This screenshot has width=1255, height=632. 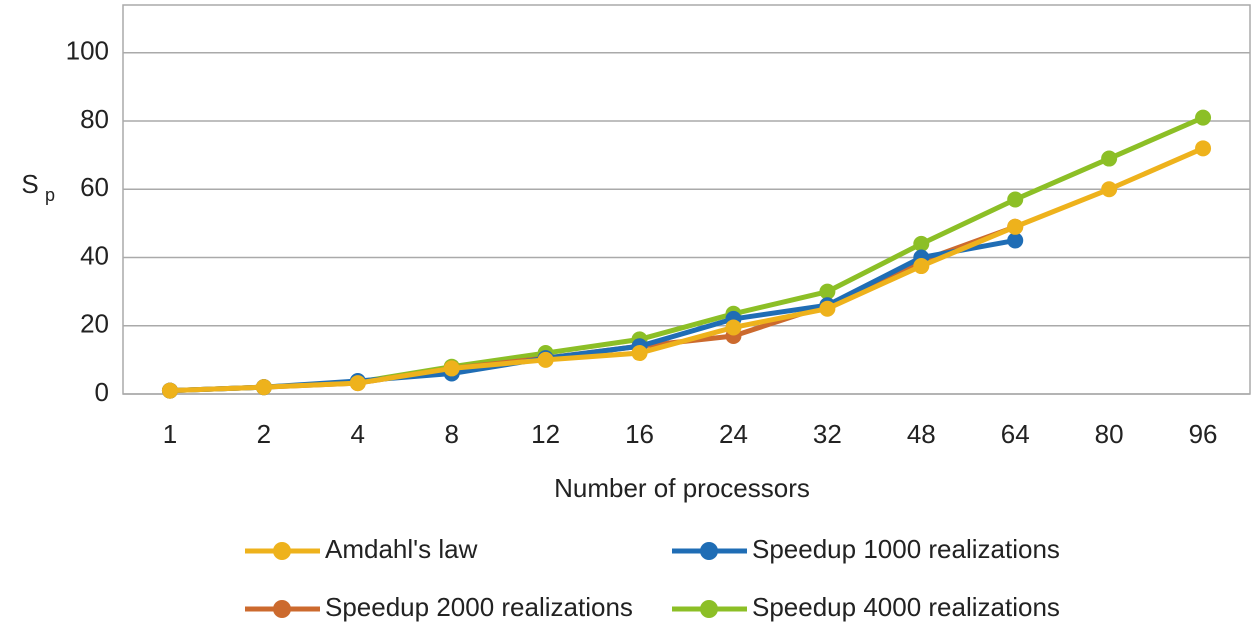 What do you see at coordinates (906, 607) in the screenshot?
I see `legend-label: Speedup 4000 realizations` at bounding box center [906, 607].